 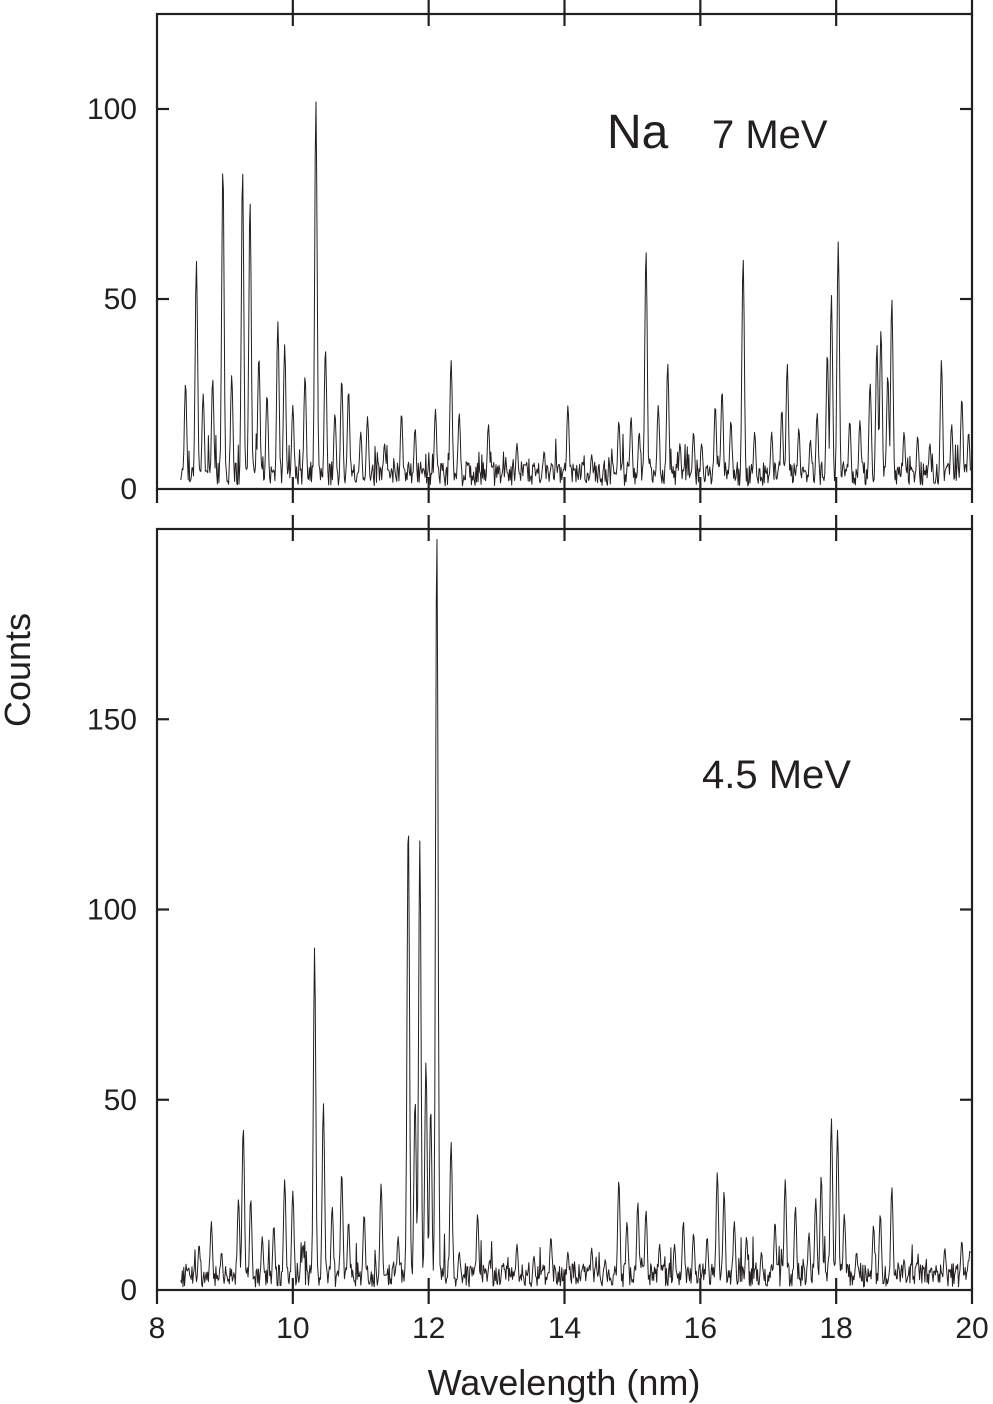 I want to click on x-axis-title: Wavelength (nm), so click(x=564, y=1382).